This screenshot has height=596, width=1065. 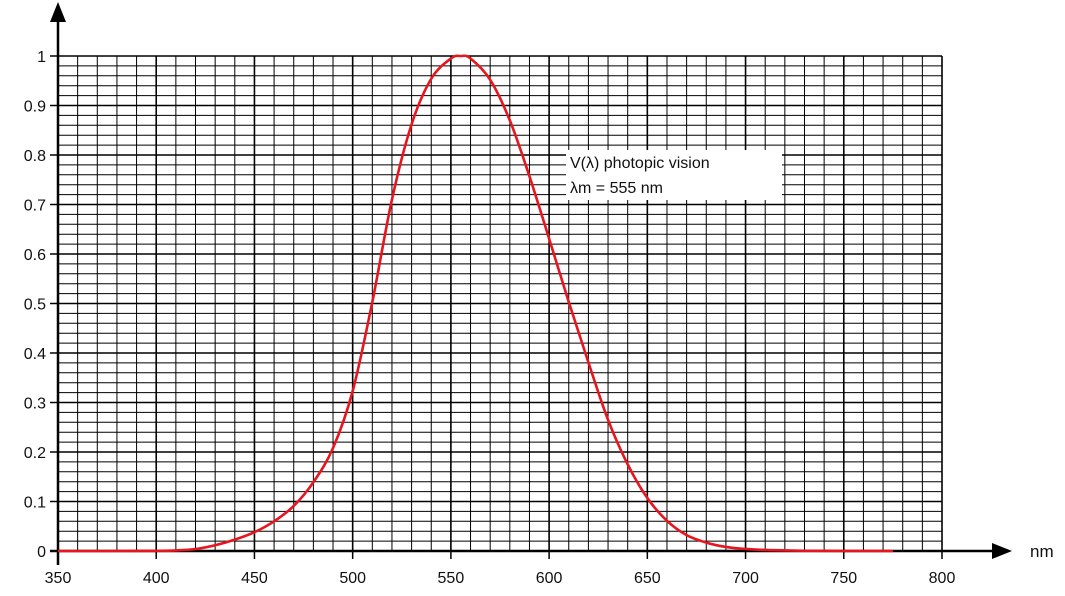 I want to click on legend-line-title: V(λ) photopic vision, so click(x=640, y=163).